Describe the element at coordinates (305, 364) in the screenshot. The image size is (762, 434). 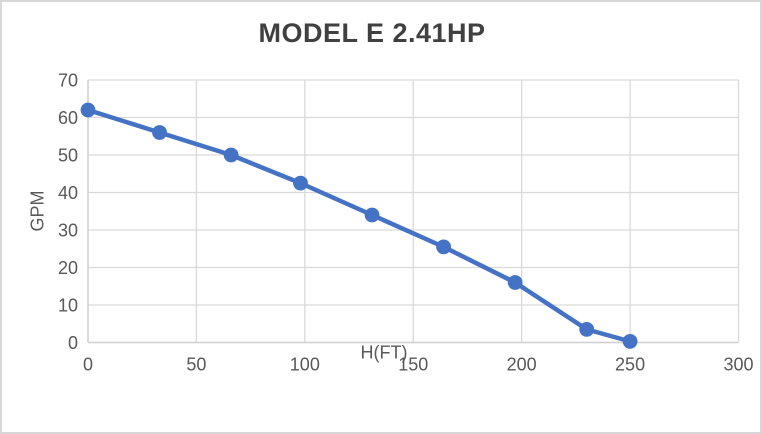
I see `x-tick-label: 100` at that location.